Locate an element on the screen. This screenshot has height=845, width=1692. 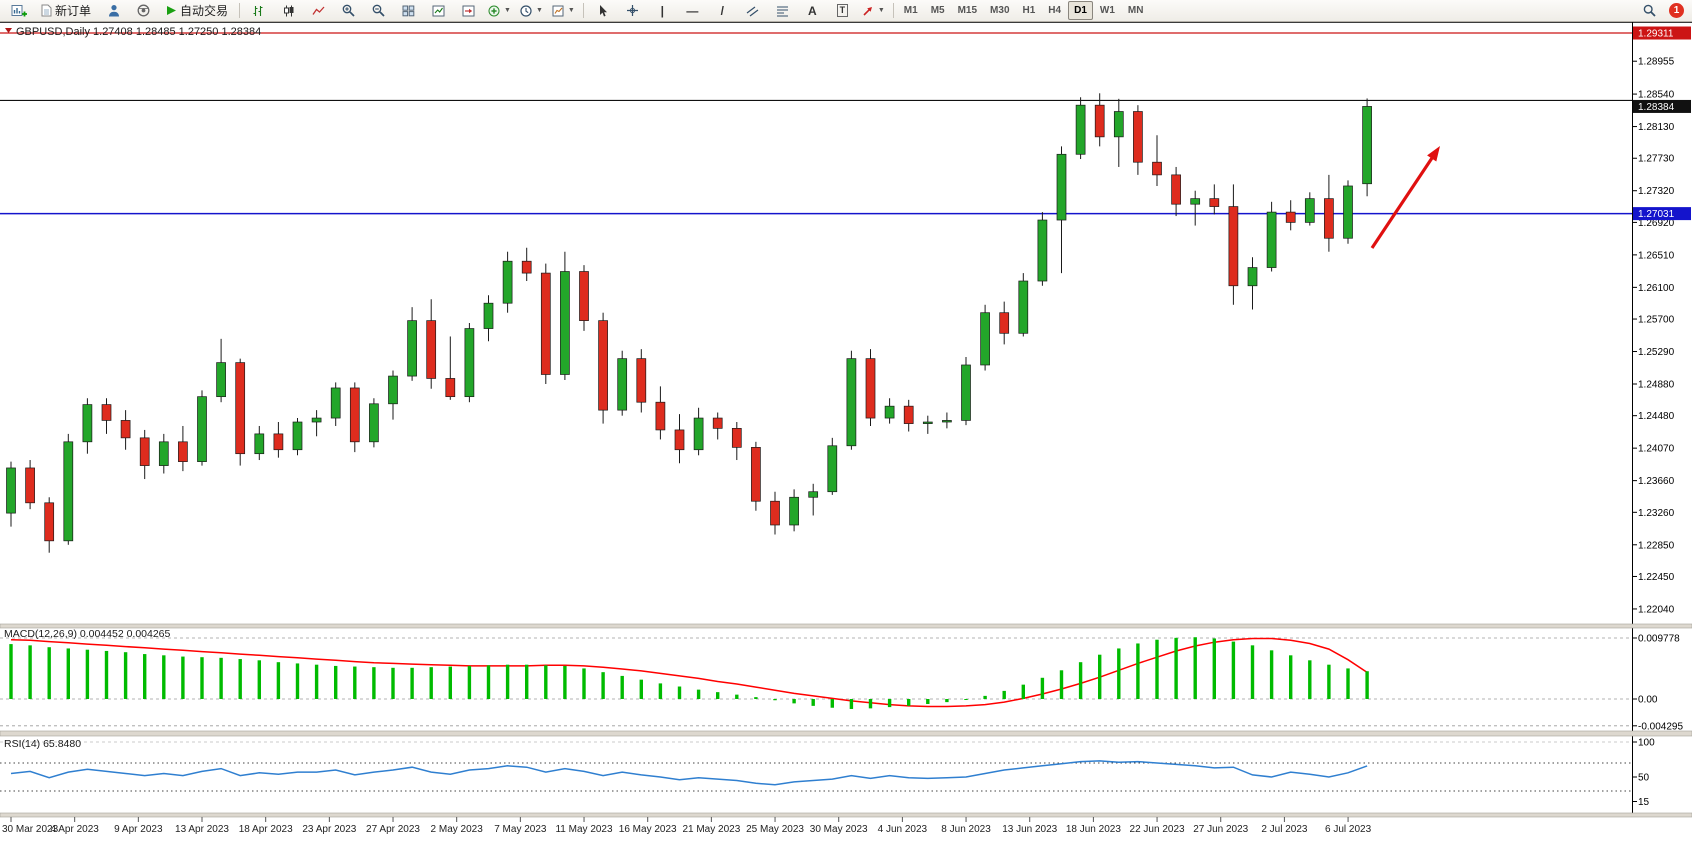
svg-text: 1.25290 is located at coordinates (1656, 352).